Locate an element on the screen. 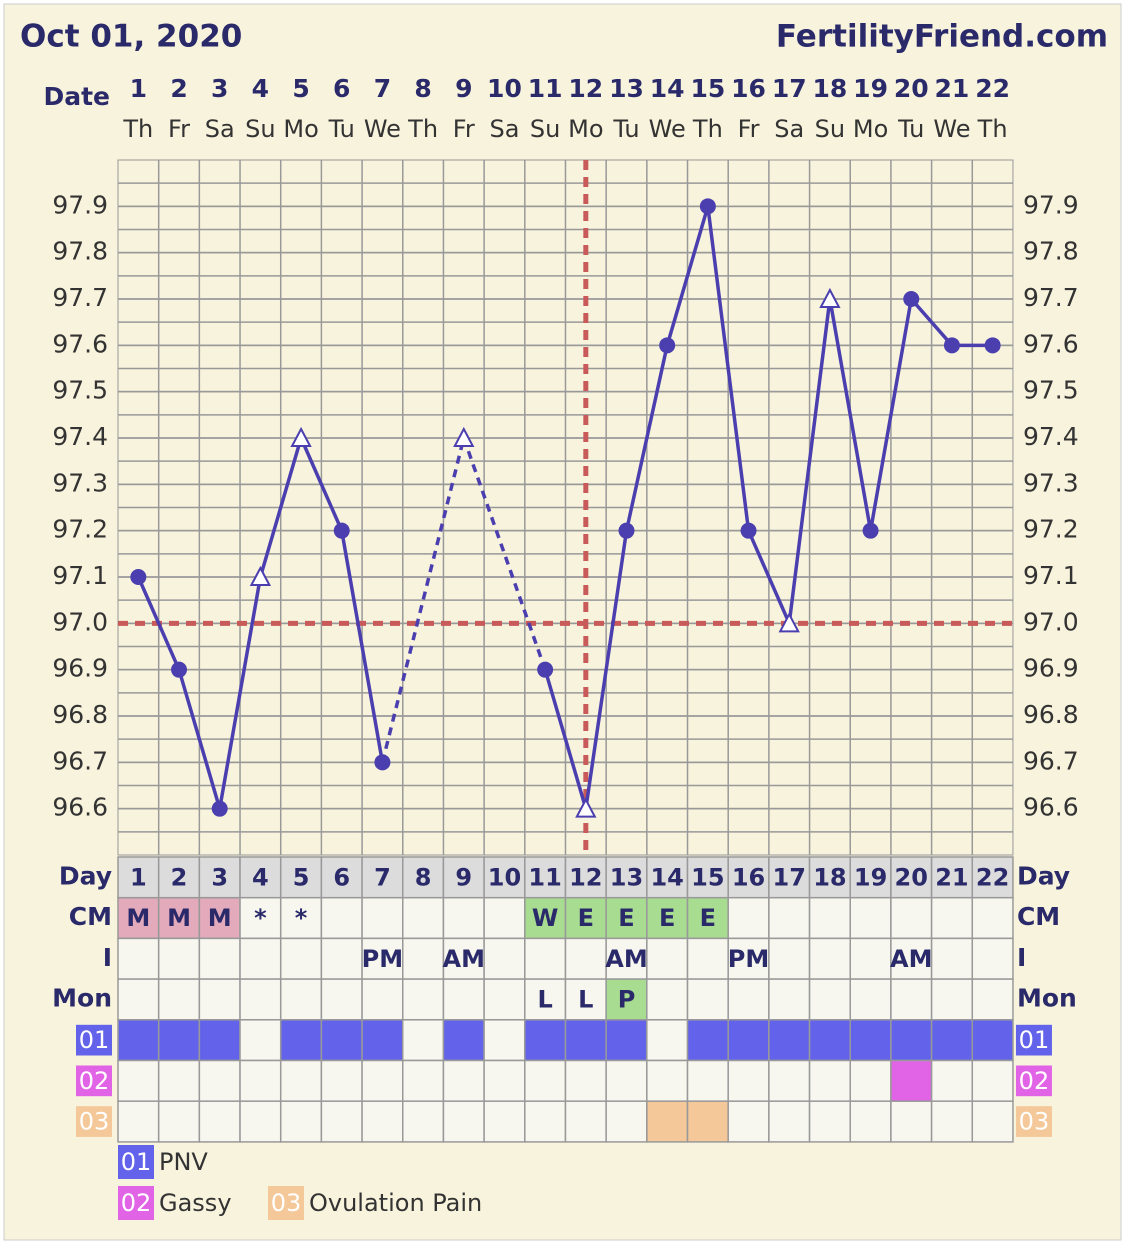 The height and width of the screenshot is (1244, 1125). symptom-code: 01 is located at coordinates (94, 1040).